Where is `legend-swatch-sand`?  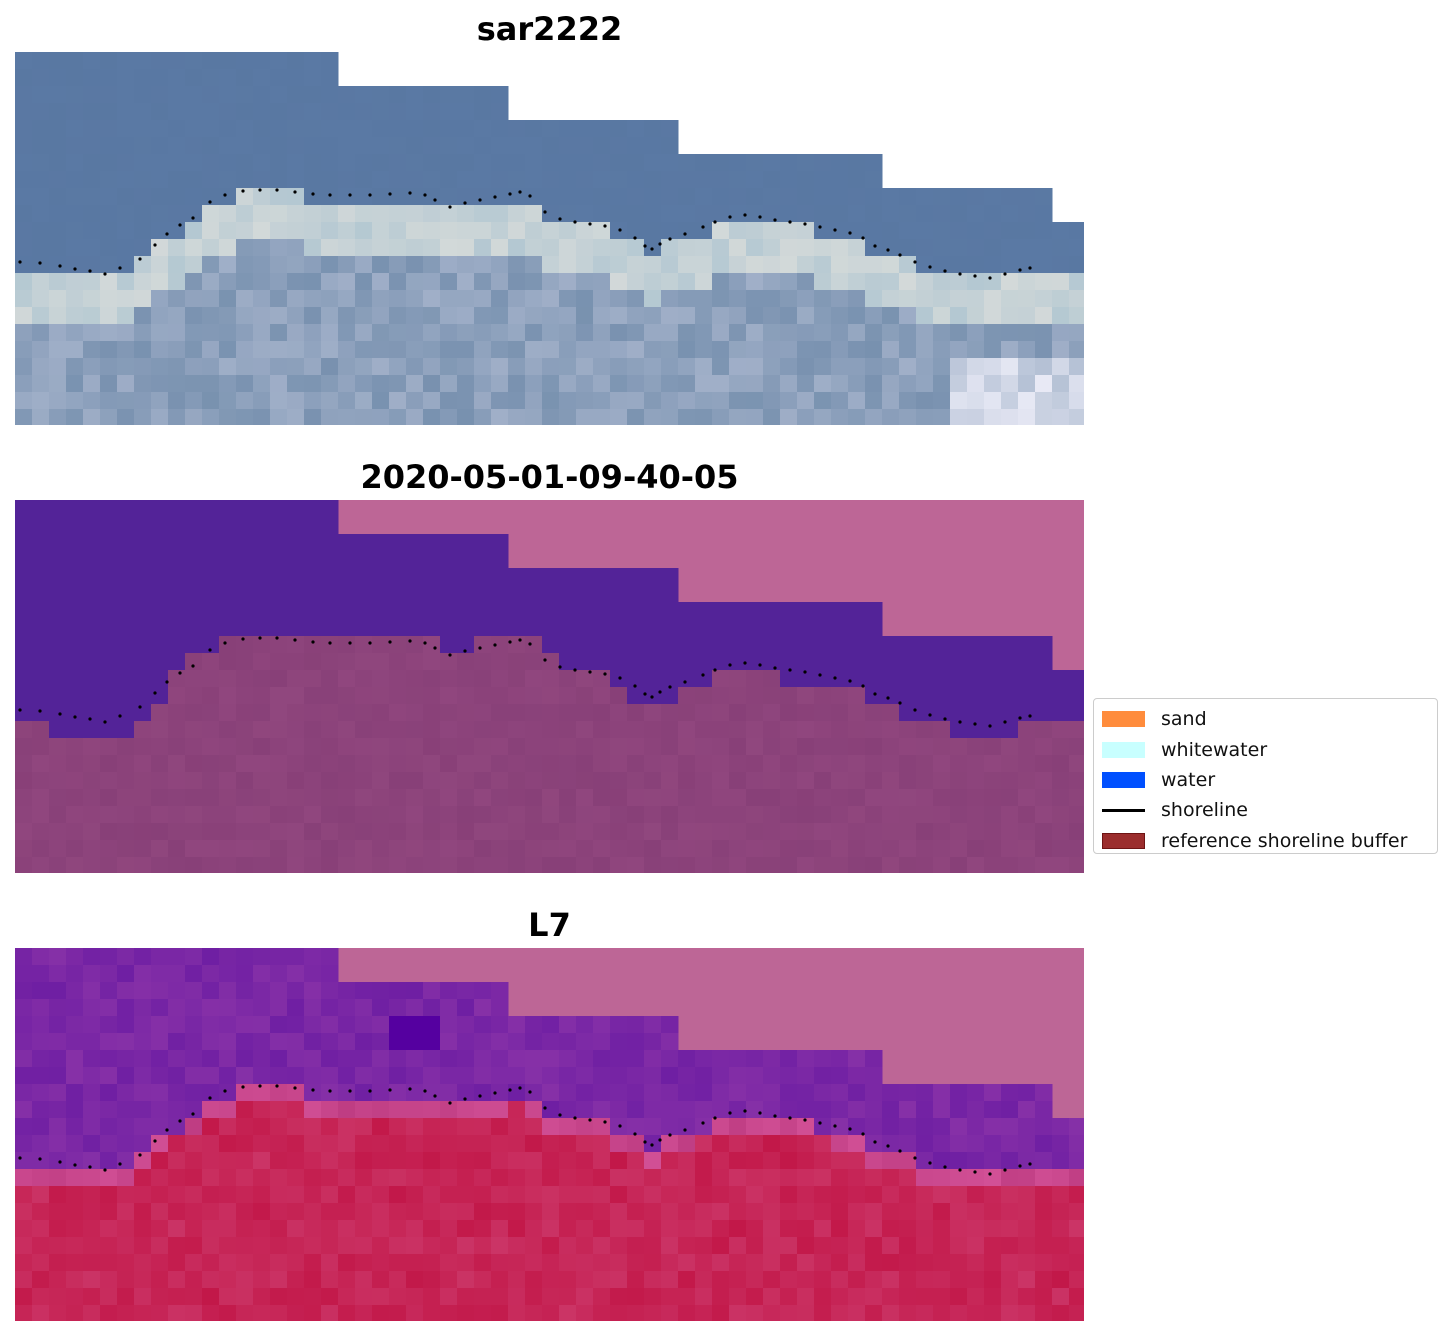 legend-swatch-sand is located at coordinates (1123, 719).